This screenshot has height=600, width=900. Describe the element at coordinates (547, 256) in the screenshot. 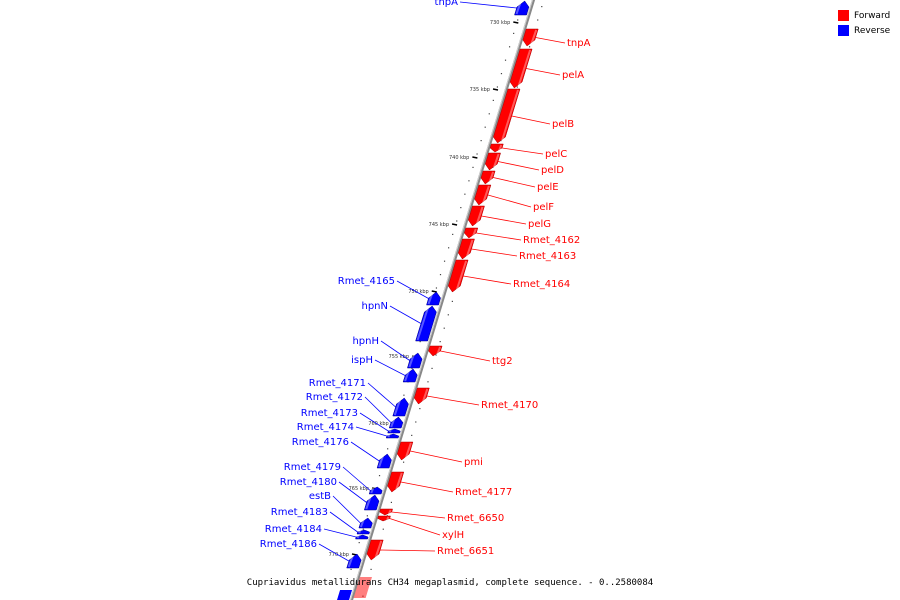

I see `gene-label-rmet-4163-forward: Rmet_4163` at that location.